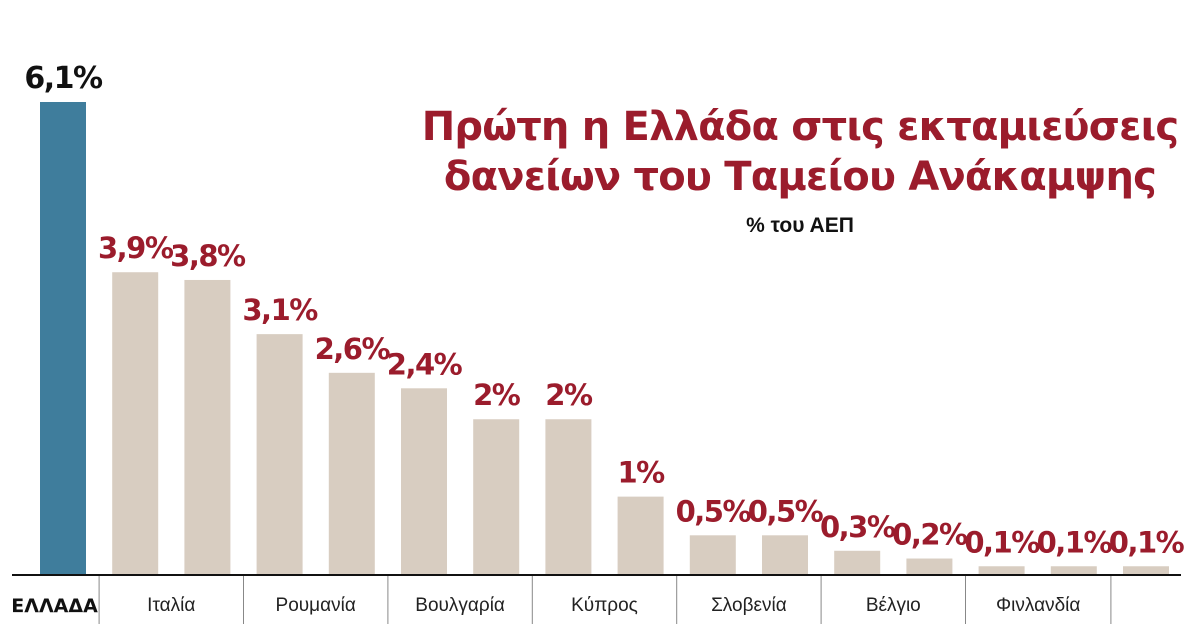 The height and width of the screenshot is (630, 1200). Describe the element at coordinates (1038, 605) in the screenshot. I see `x-axis-label-7: Φινλανδία` at that location.